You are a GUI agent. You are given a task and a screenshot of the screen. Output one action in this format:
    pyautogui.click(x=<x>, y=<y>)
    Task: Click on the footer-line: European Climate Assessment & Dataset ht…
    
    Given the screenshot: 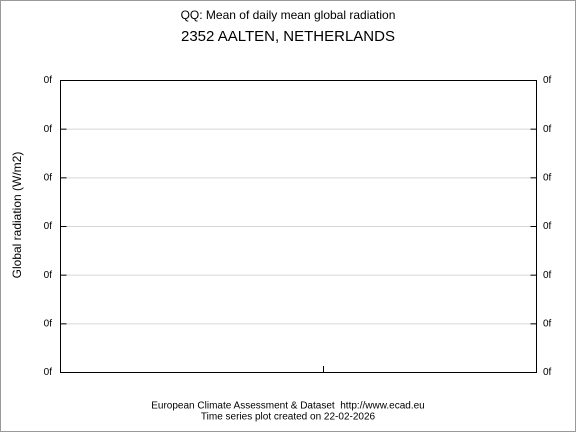 What is the action you would take?
    pyautogui.click(x=287, y=406)
    